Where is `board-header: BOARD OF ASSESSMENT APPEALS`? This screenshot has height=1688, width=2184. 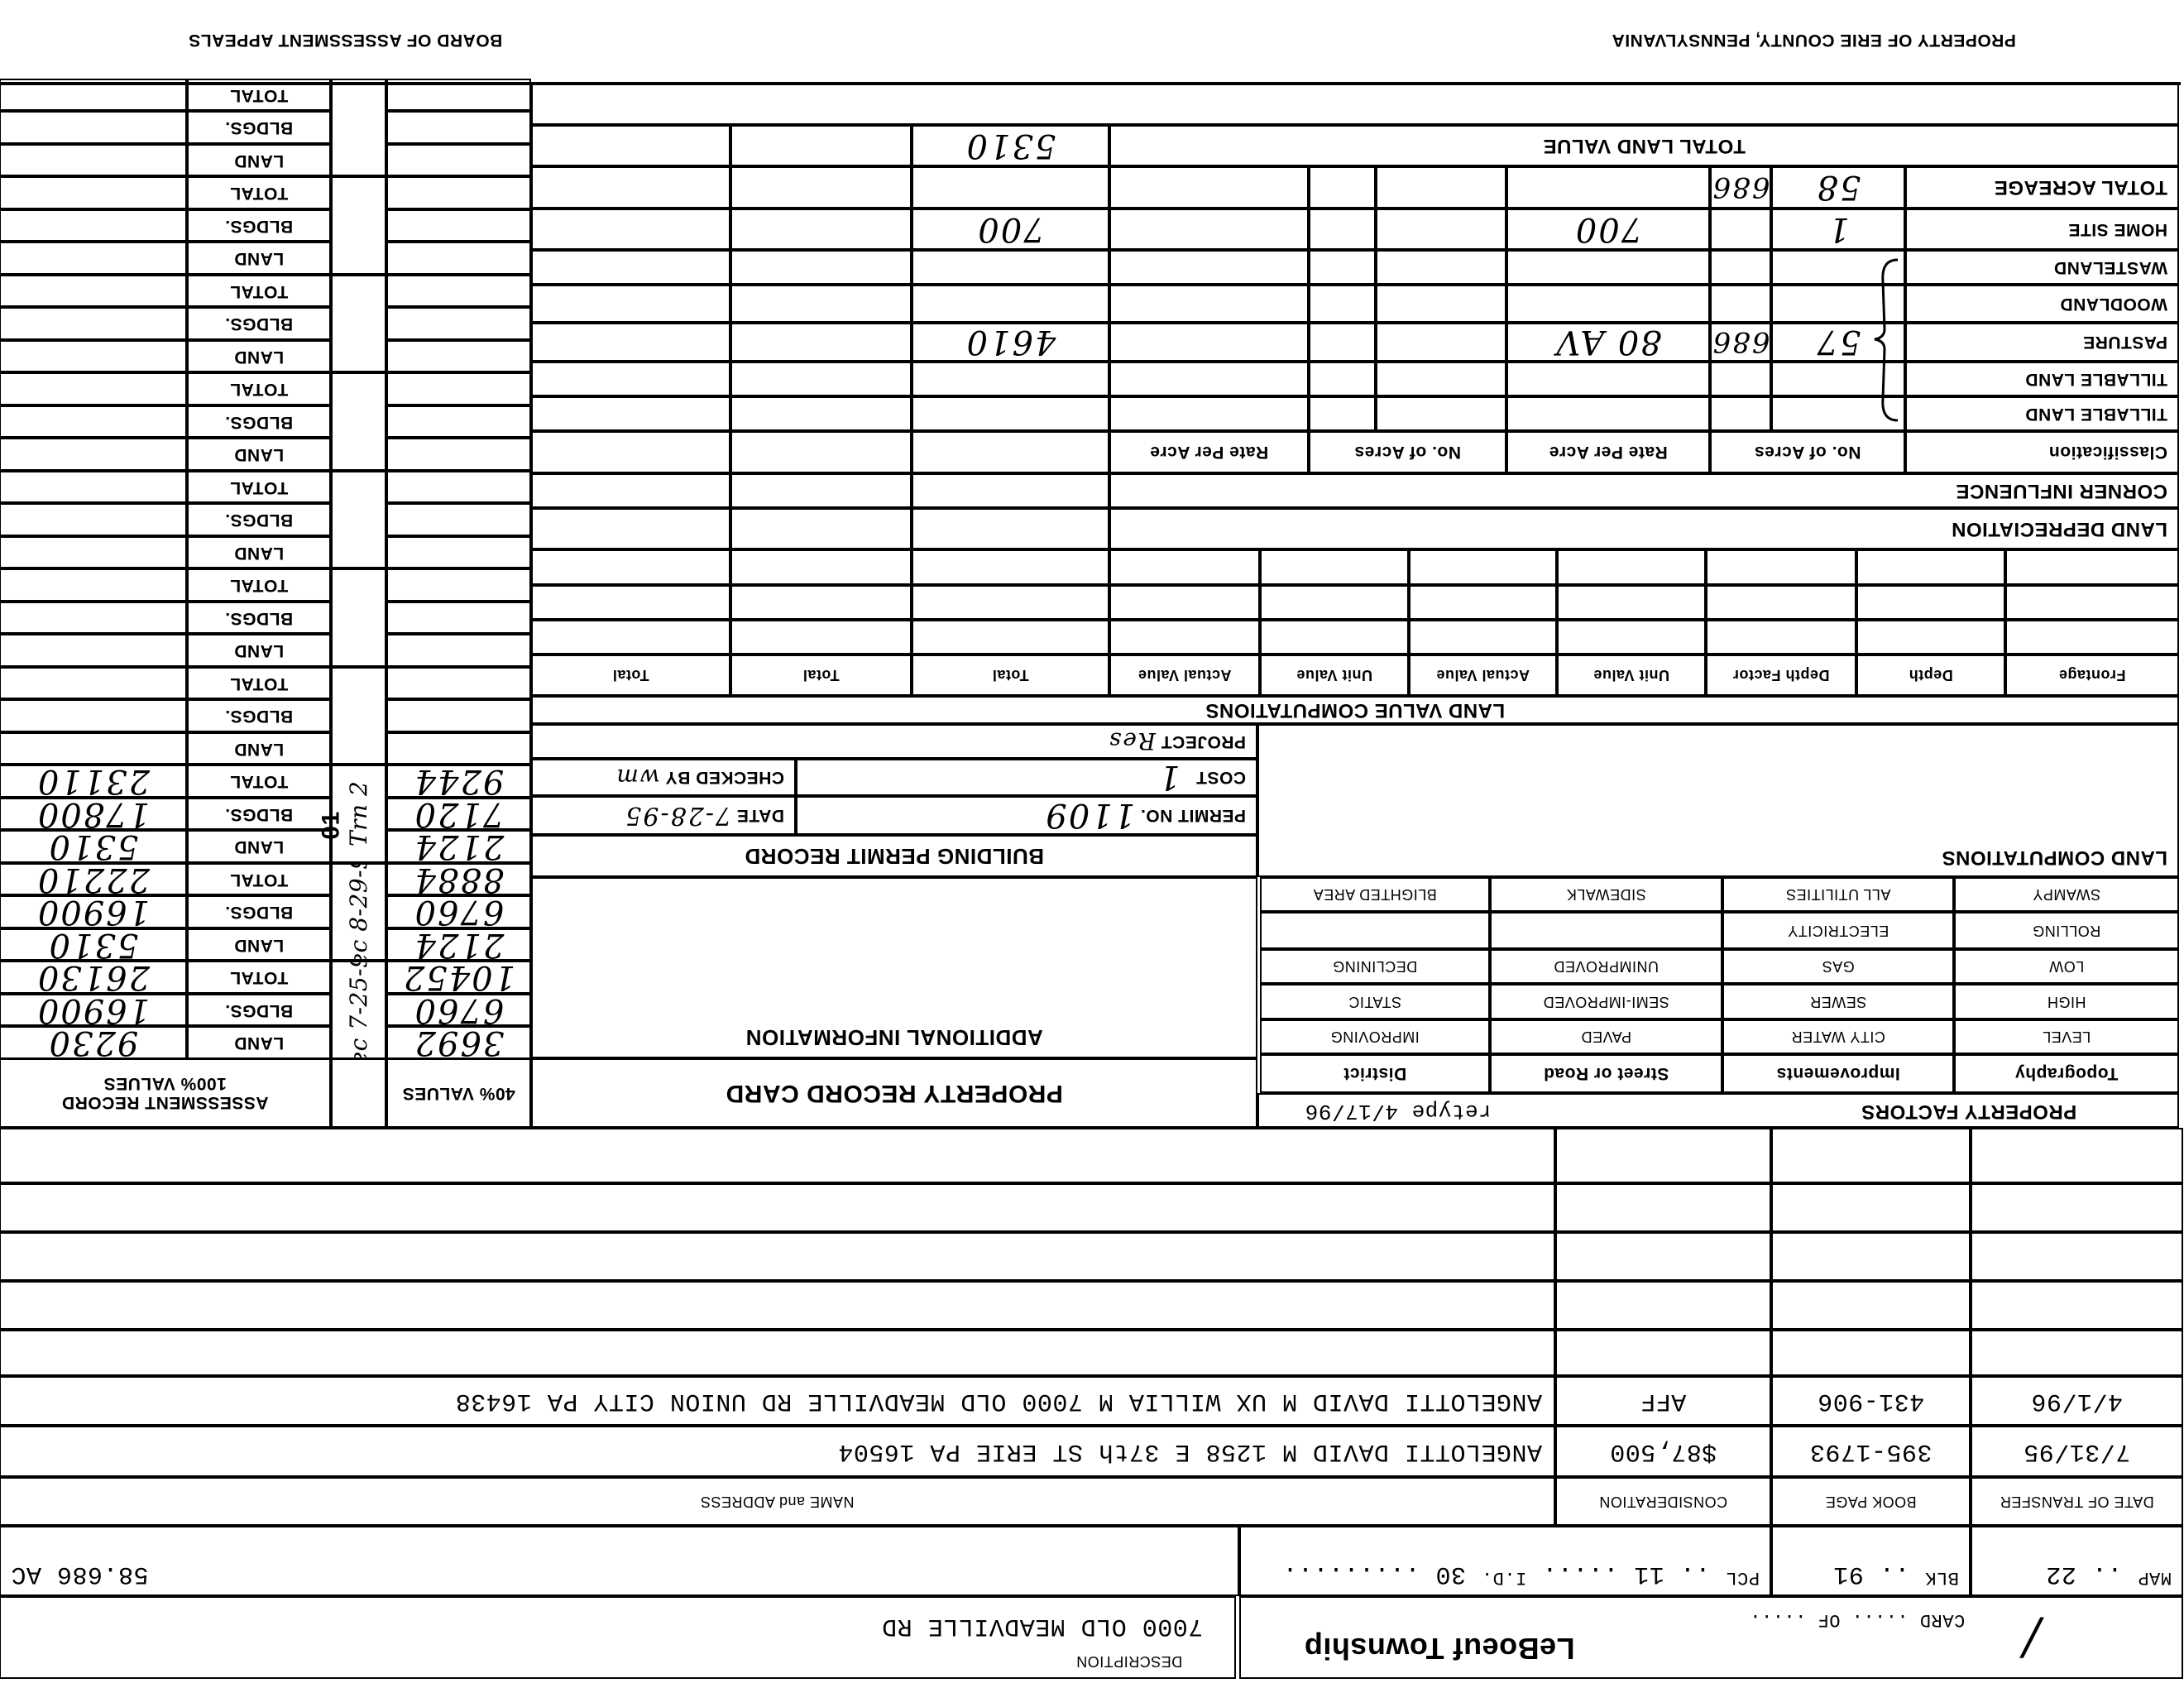 board-header: BOARD OF ASSESSMENT APPEALS is located at coordinates (345, 40).